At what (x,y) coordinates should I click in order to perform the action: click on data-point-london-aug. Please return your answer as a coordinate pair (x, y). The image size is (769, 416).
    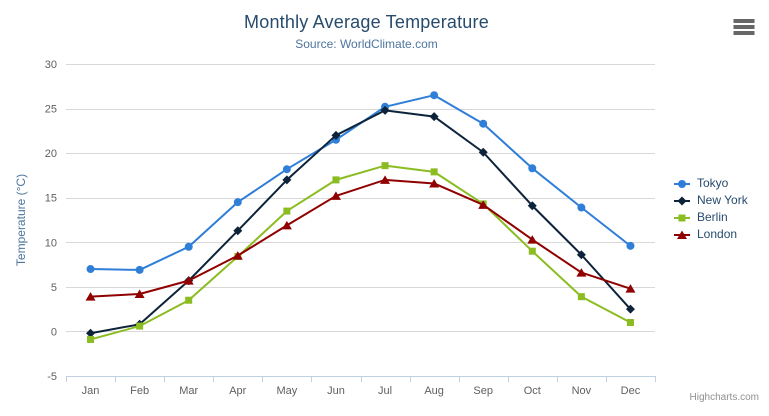
    Looking at the image, I should click on (434, 183).